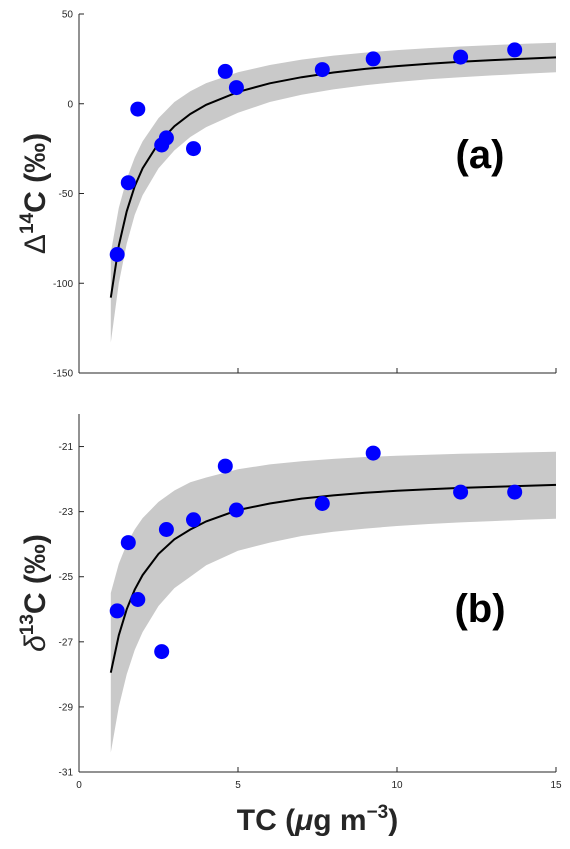  Describe the element at coordinates (238, 785) in the screenshot. I see `x-tick-label: 5` at that location.